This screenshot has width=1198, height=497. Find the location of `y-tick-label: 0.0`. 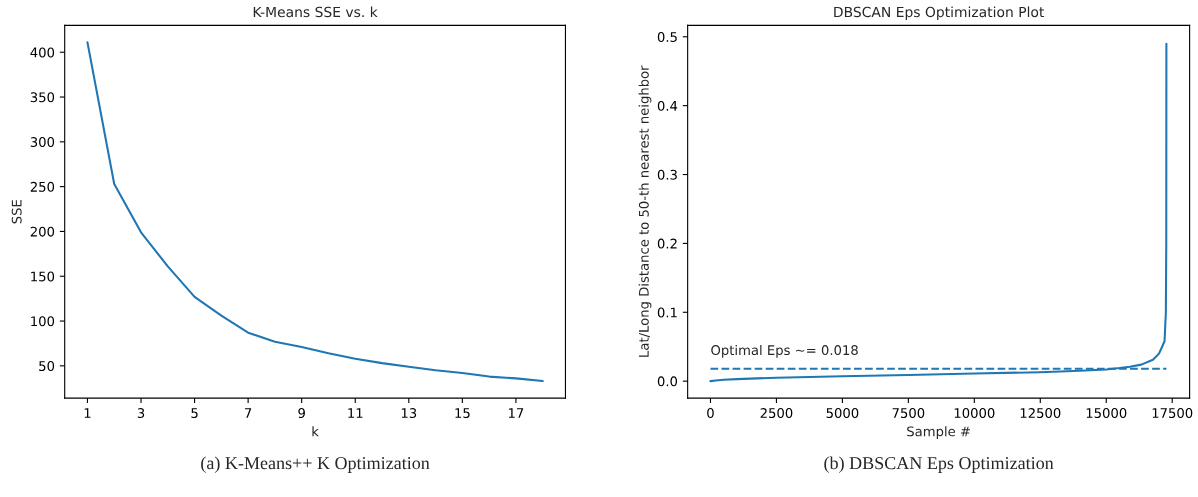

y-tick-label: 0.0 is located at coordinates (667, 381).